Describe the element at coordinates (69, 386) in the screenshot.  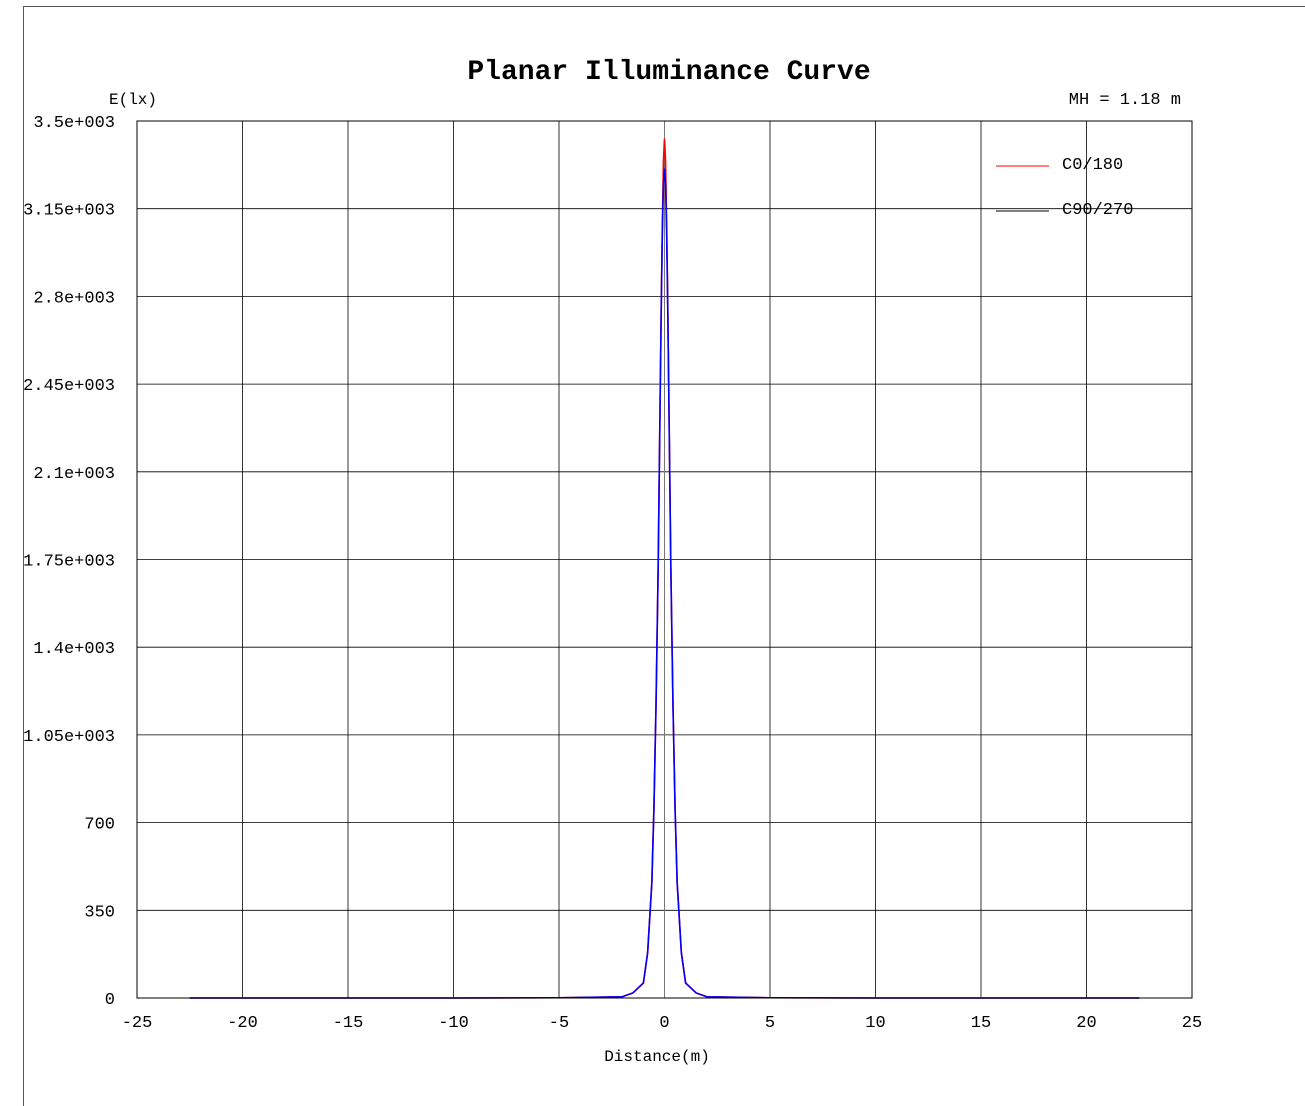
I see `y-tick-label: 2.45e+003` at that location.